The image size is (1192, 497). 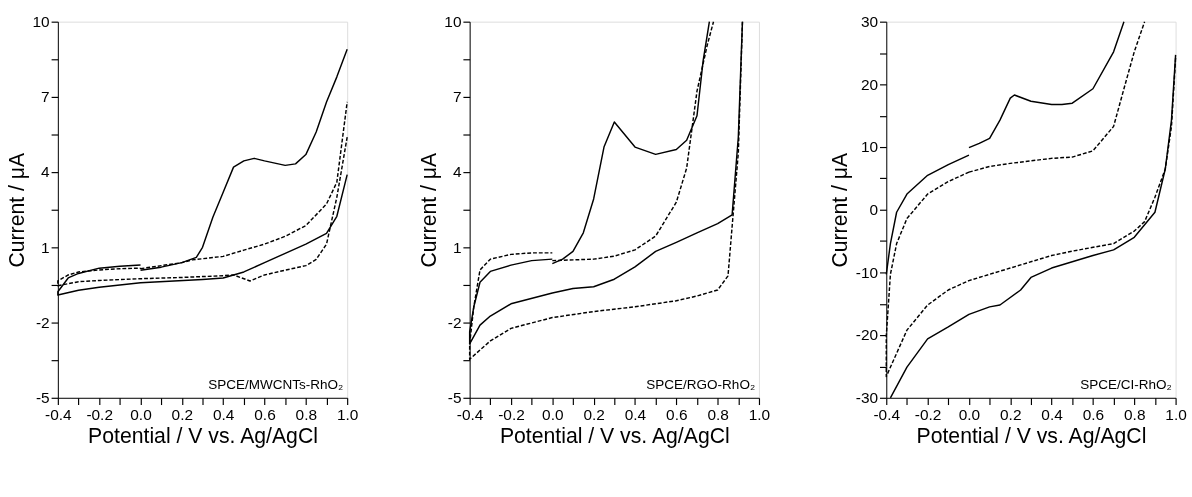 I want to click on annotation: SPCE/MWCNTs-RhO₂, so click(x=276, y=385).